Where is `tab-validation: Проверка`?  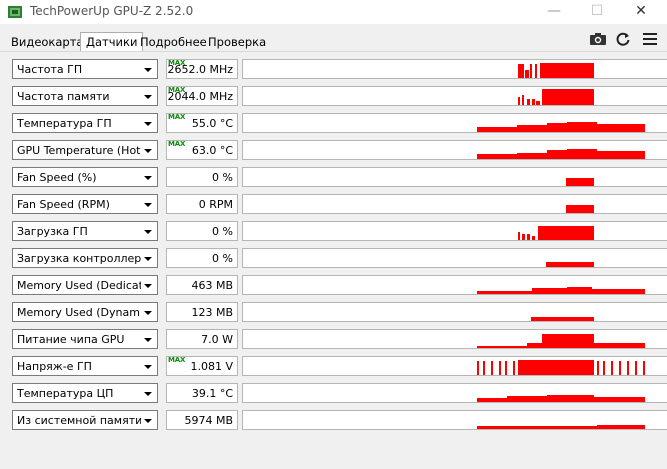 tab-validation: Проверка is located at coordinates (237, 42).